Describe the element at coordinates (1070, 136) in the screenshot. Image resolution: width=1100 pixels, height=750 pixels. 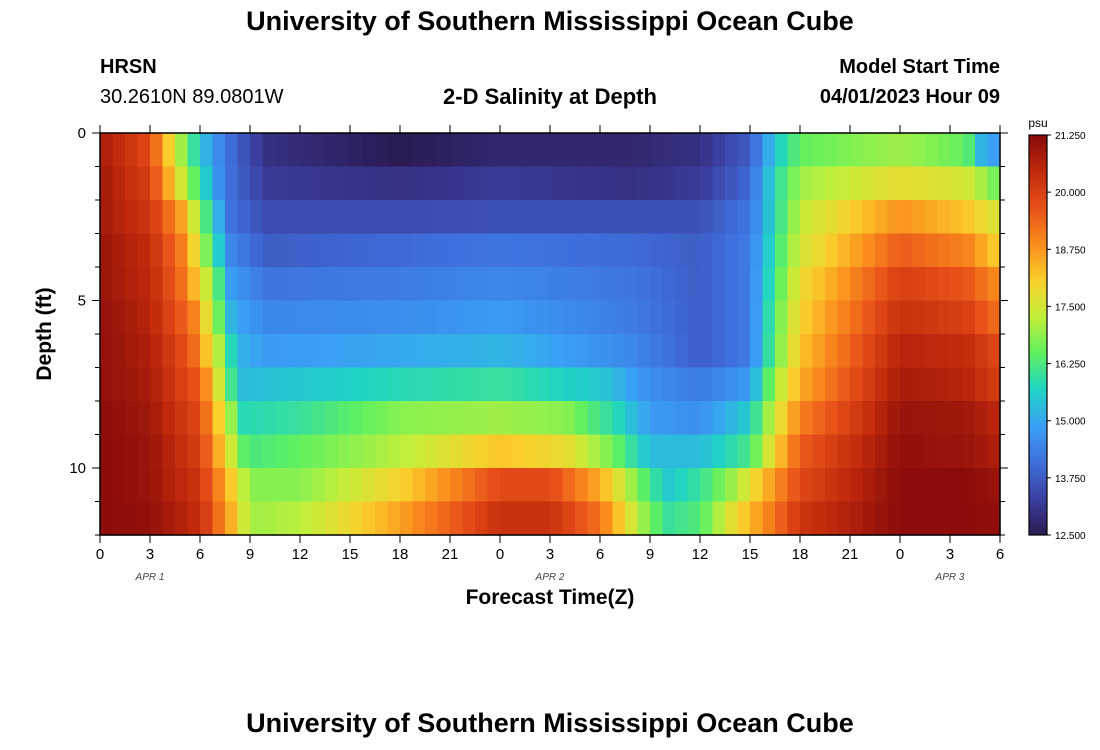
I see `colorbar-tick-label: 21.250` at that location.